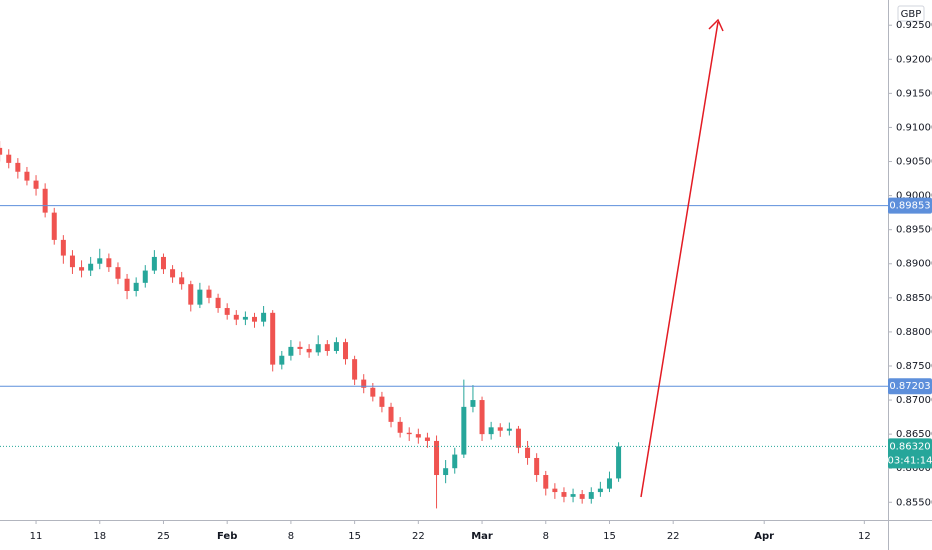 Image resolution: width=932 pixels, height=550 pixels. What do you see at coordinates (99, 536) in the screenshot?
I see `x-tick-label: 18` at bounding box center [99, 536].